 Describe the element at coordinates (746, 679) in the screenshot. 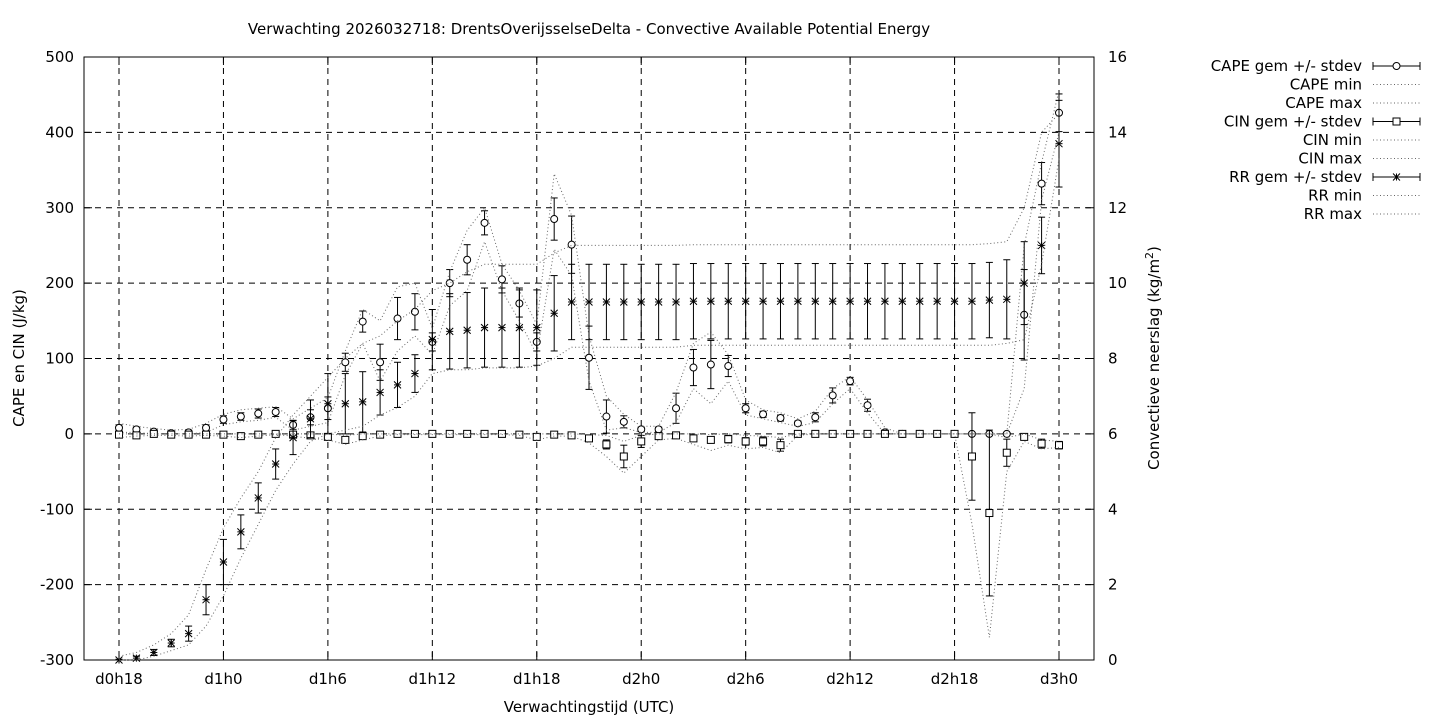

I see `x-tick-label: d2h6` at that location.